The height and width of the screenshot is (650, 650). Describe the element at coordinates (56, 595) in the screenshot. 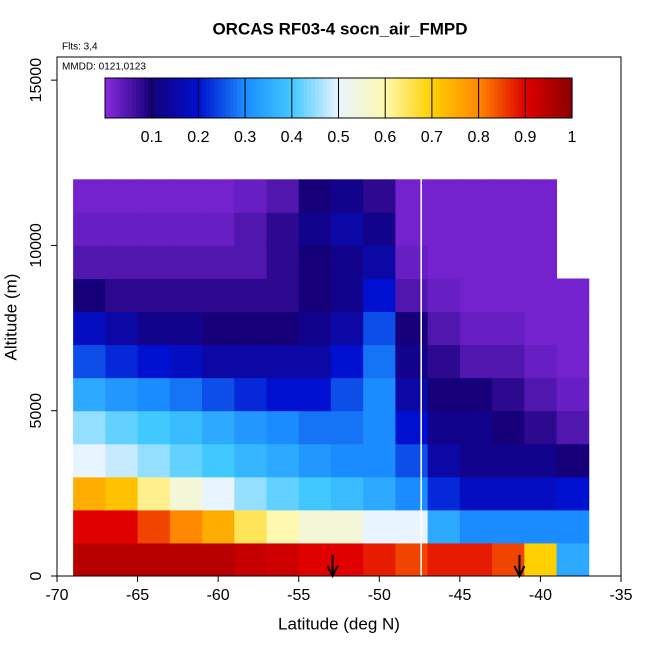

I see `x-tick-label: -70` at that location.